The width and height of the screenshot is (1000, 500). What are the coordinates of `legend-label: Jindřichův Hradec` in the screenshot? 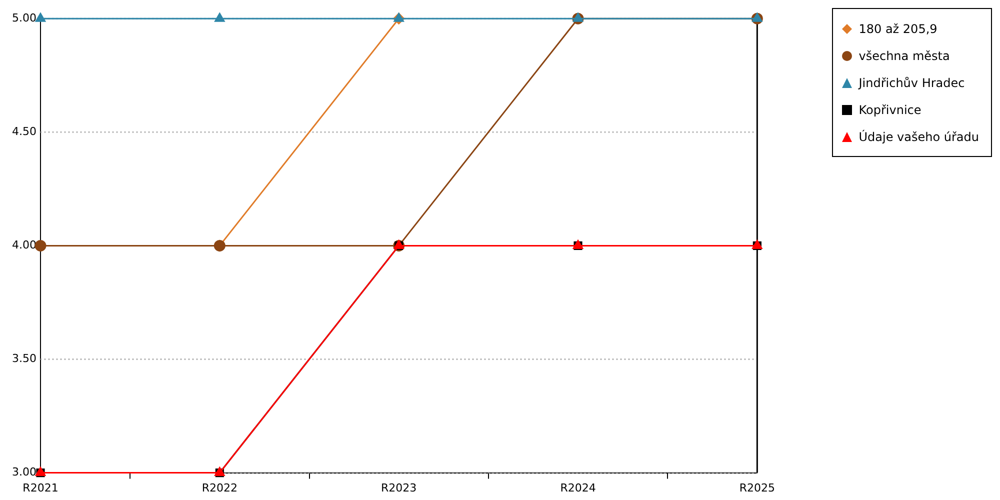 It's located at (911, 83).